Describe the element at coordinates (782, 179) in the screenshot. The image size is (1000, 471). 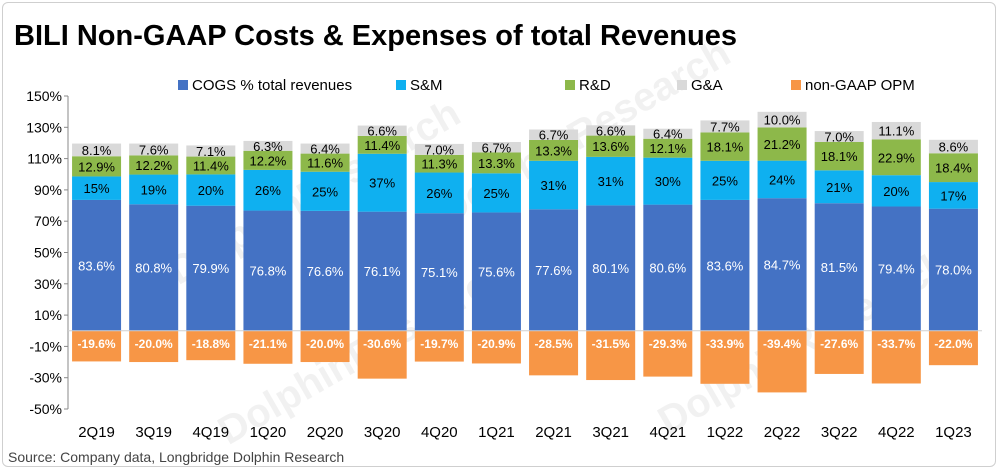
I see `data-label: 24%` at that location.